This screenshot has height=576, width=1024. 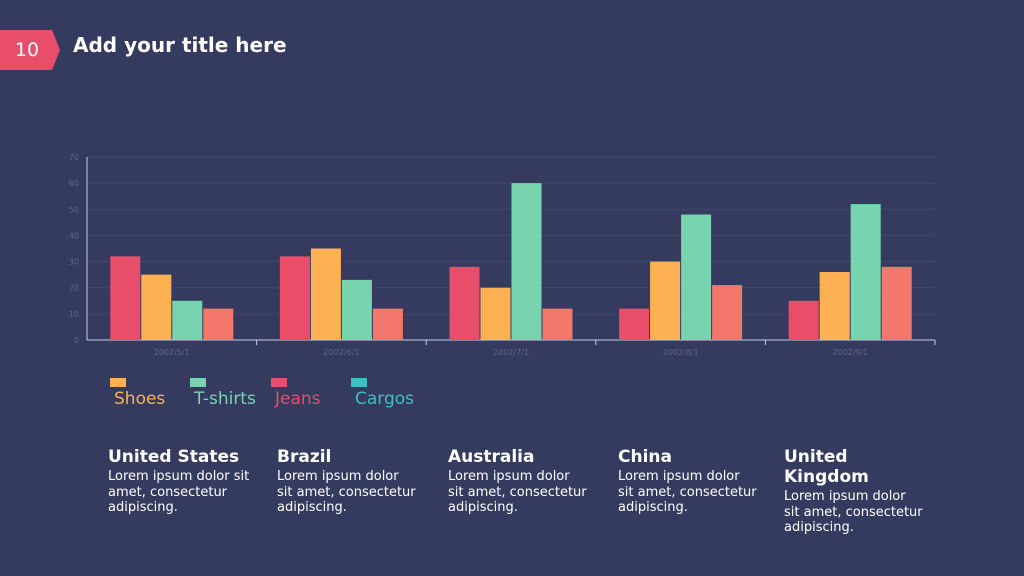 I want to click on slide-number: 10, so click(x=27, y=50).